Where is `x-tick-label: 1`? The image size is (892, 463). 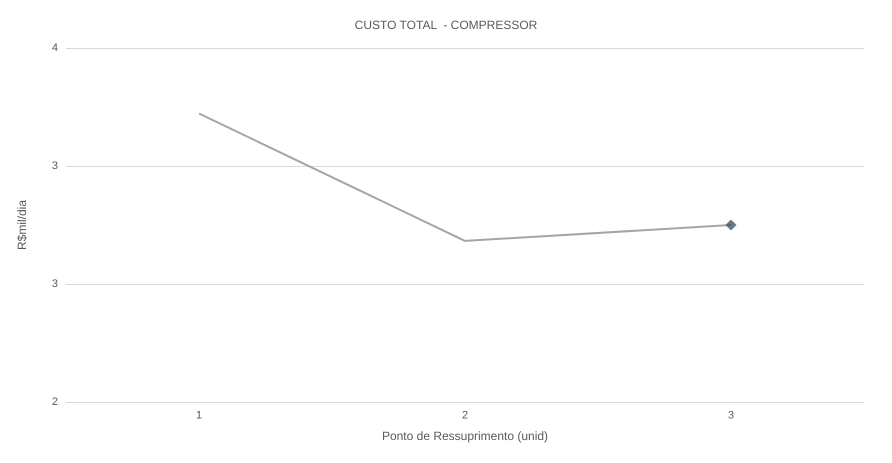 x-tick-label: 1 is located at coordinates (199, 416).